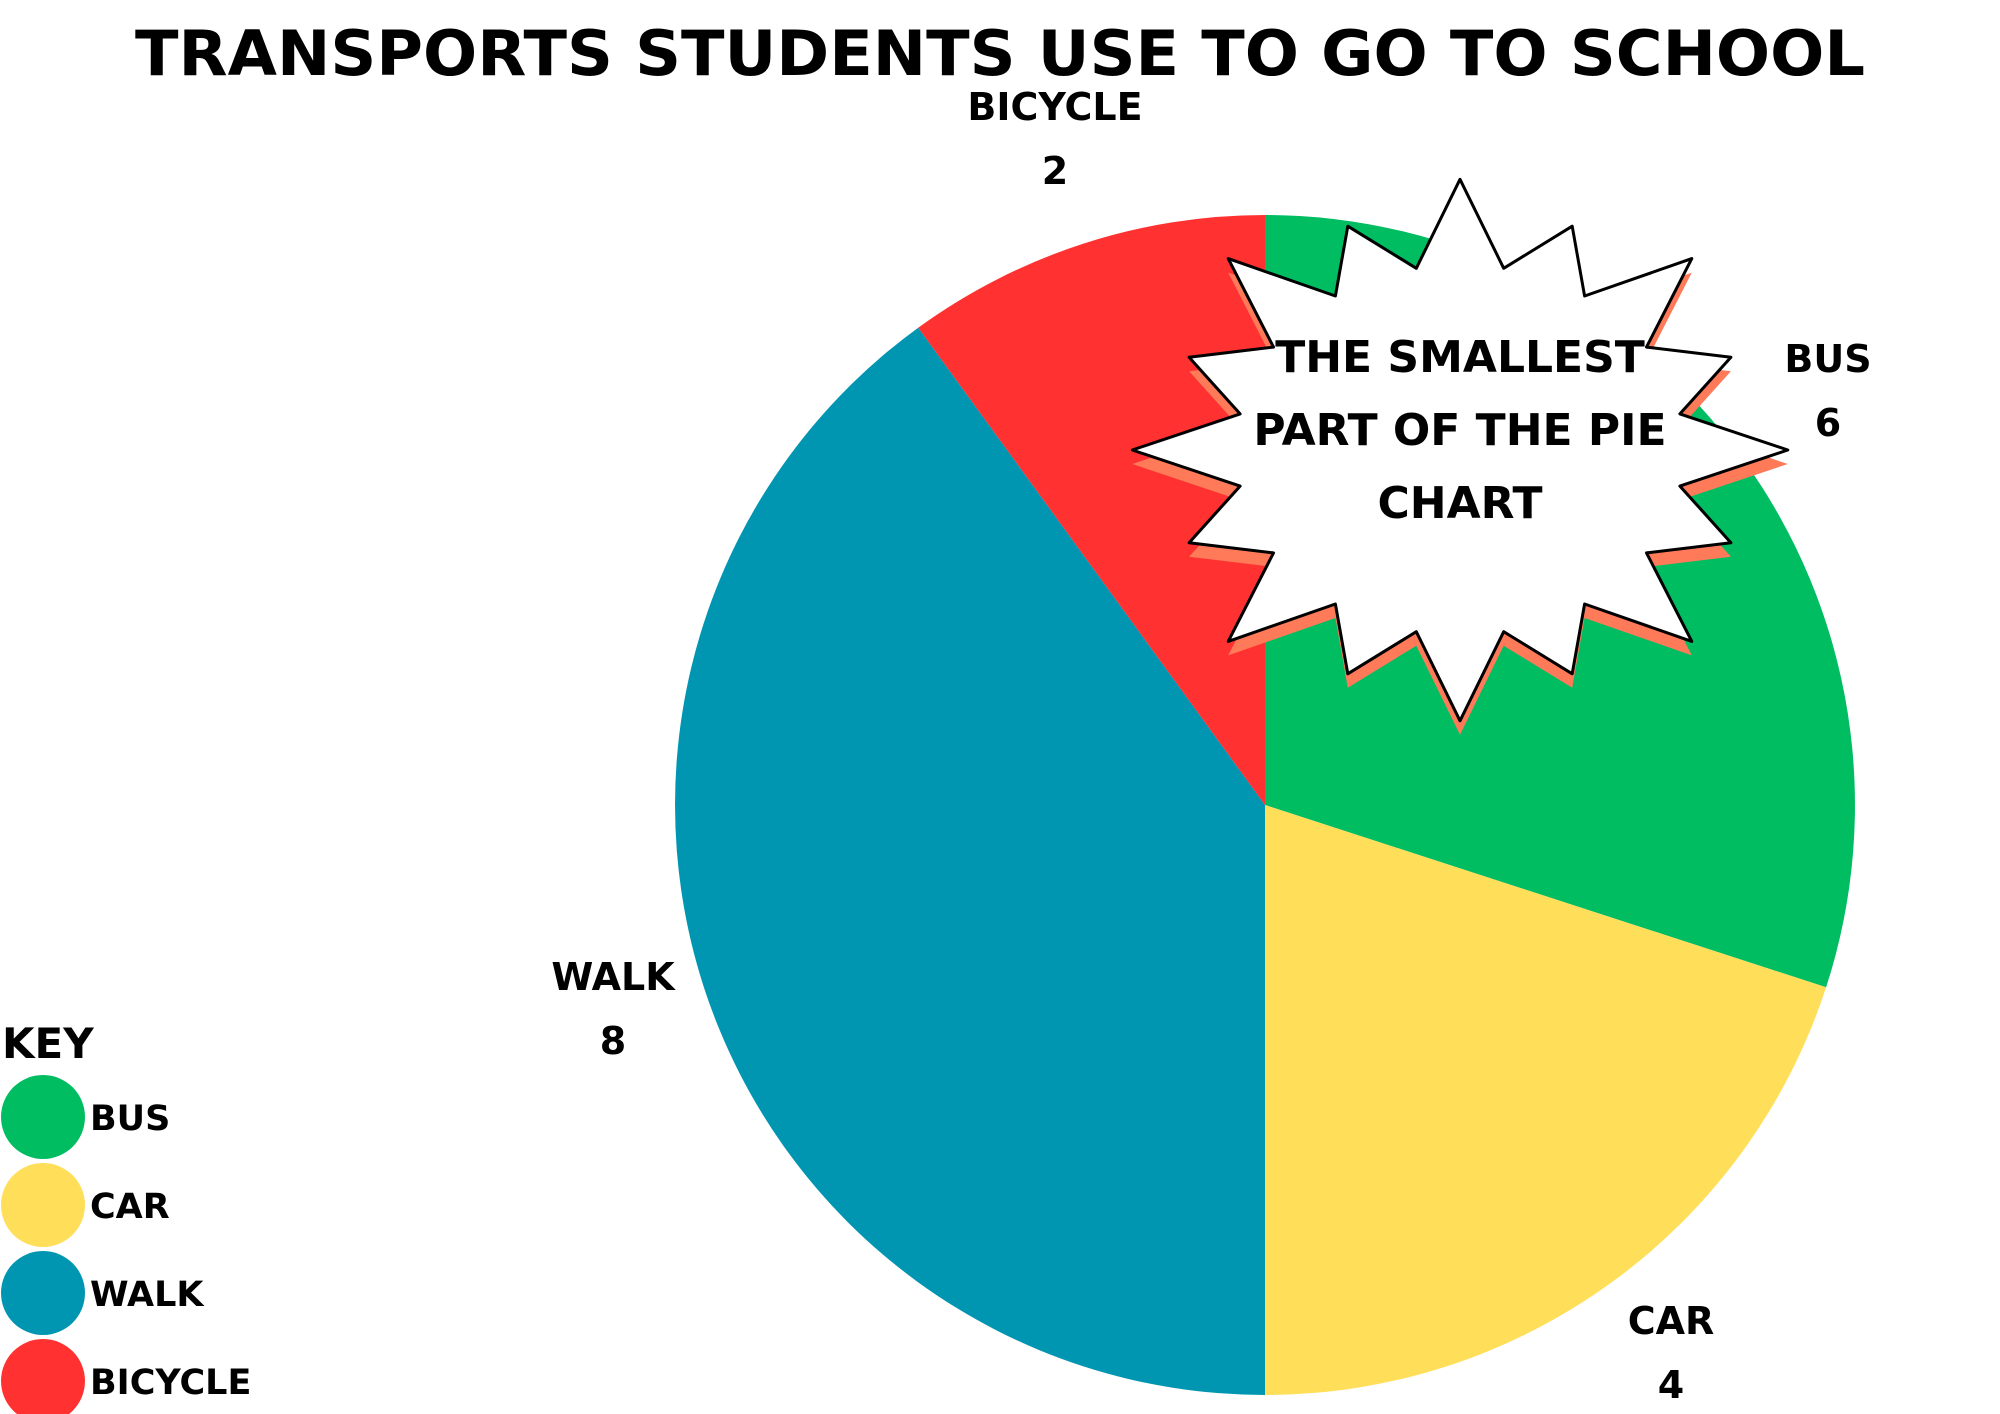  I want to click on legend: KEY BUS CAR WALK BICYCLE, so click(126, 1216).